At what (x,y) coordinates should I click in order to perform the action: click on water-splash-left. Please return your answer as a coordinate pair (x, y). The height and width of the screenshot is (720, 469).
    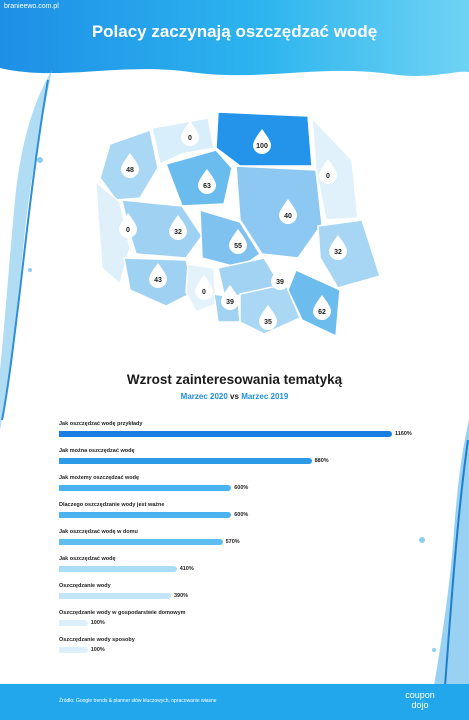
    Looking at the image, I should click on (26, 250).